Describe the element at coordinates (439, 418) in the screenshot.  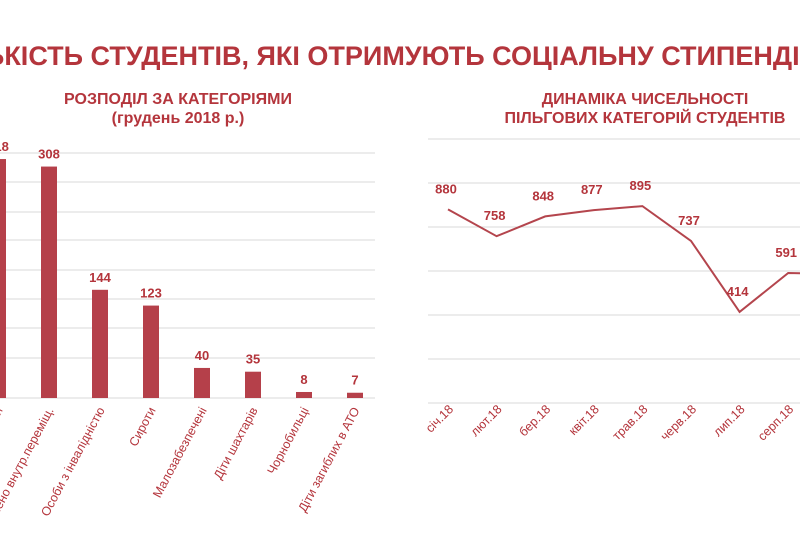
I see `line-x-label: січ.18` at that location.